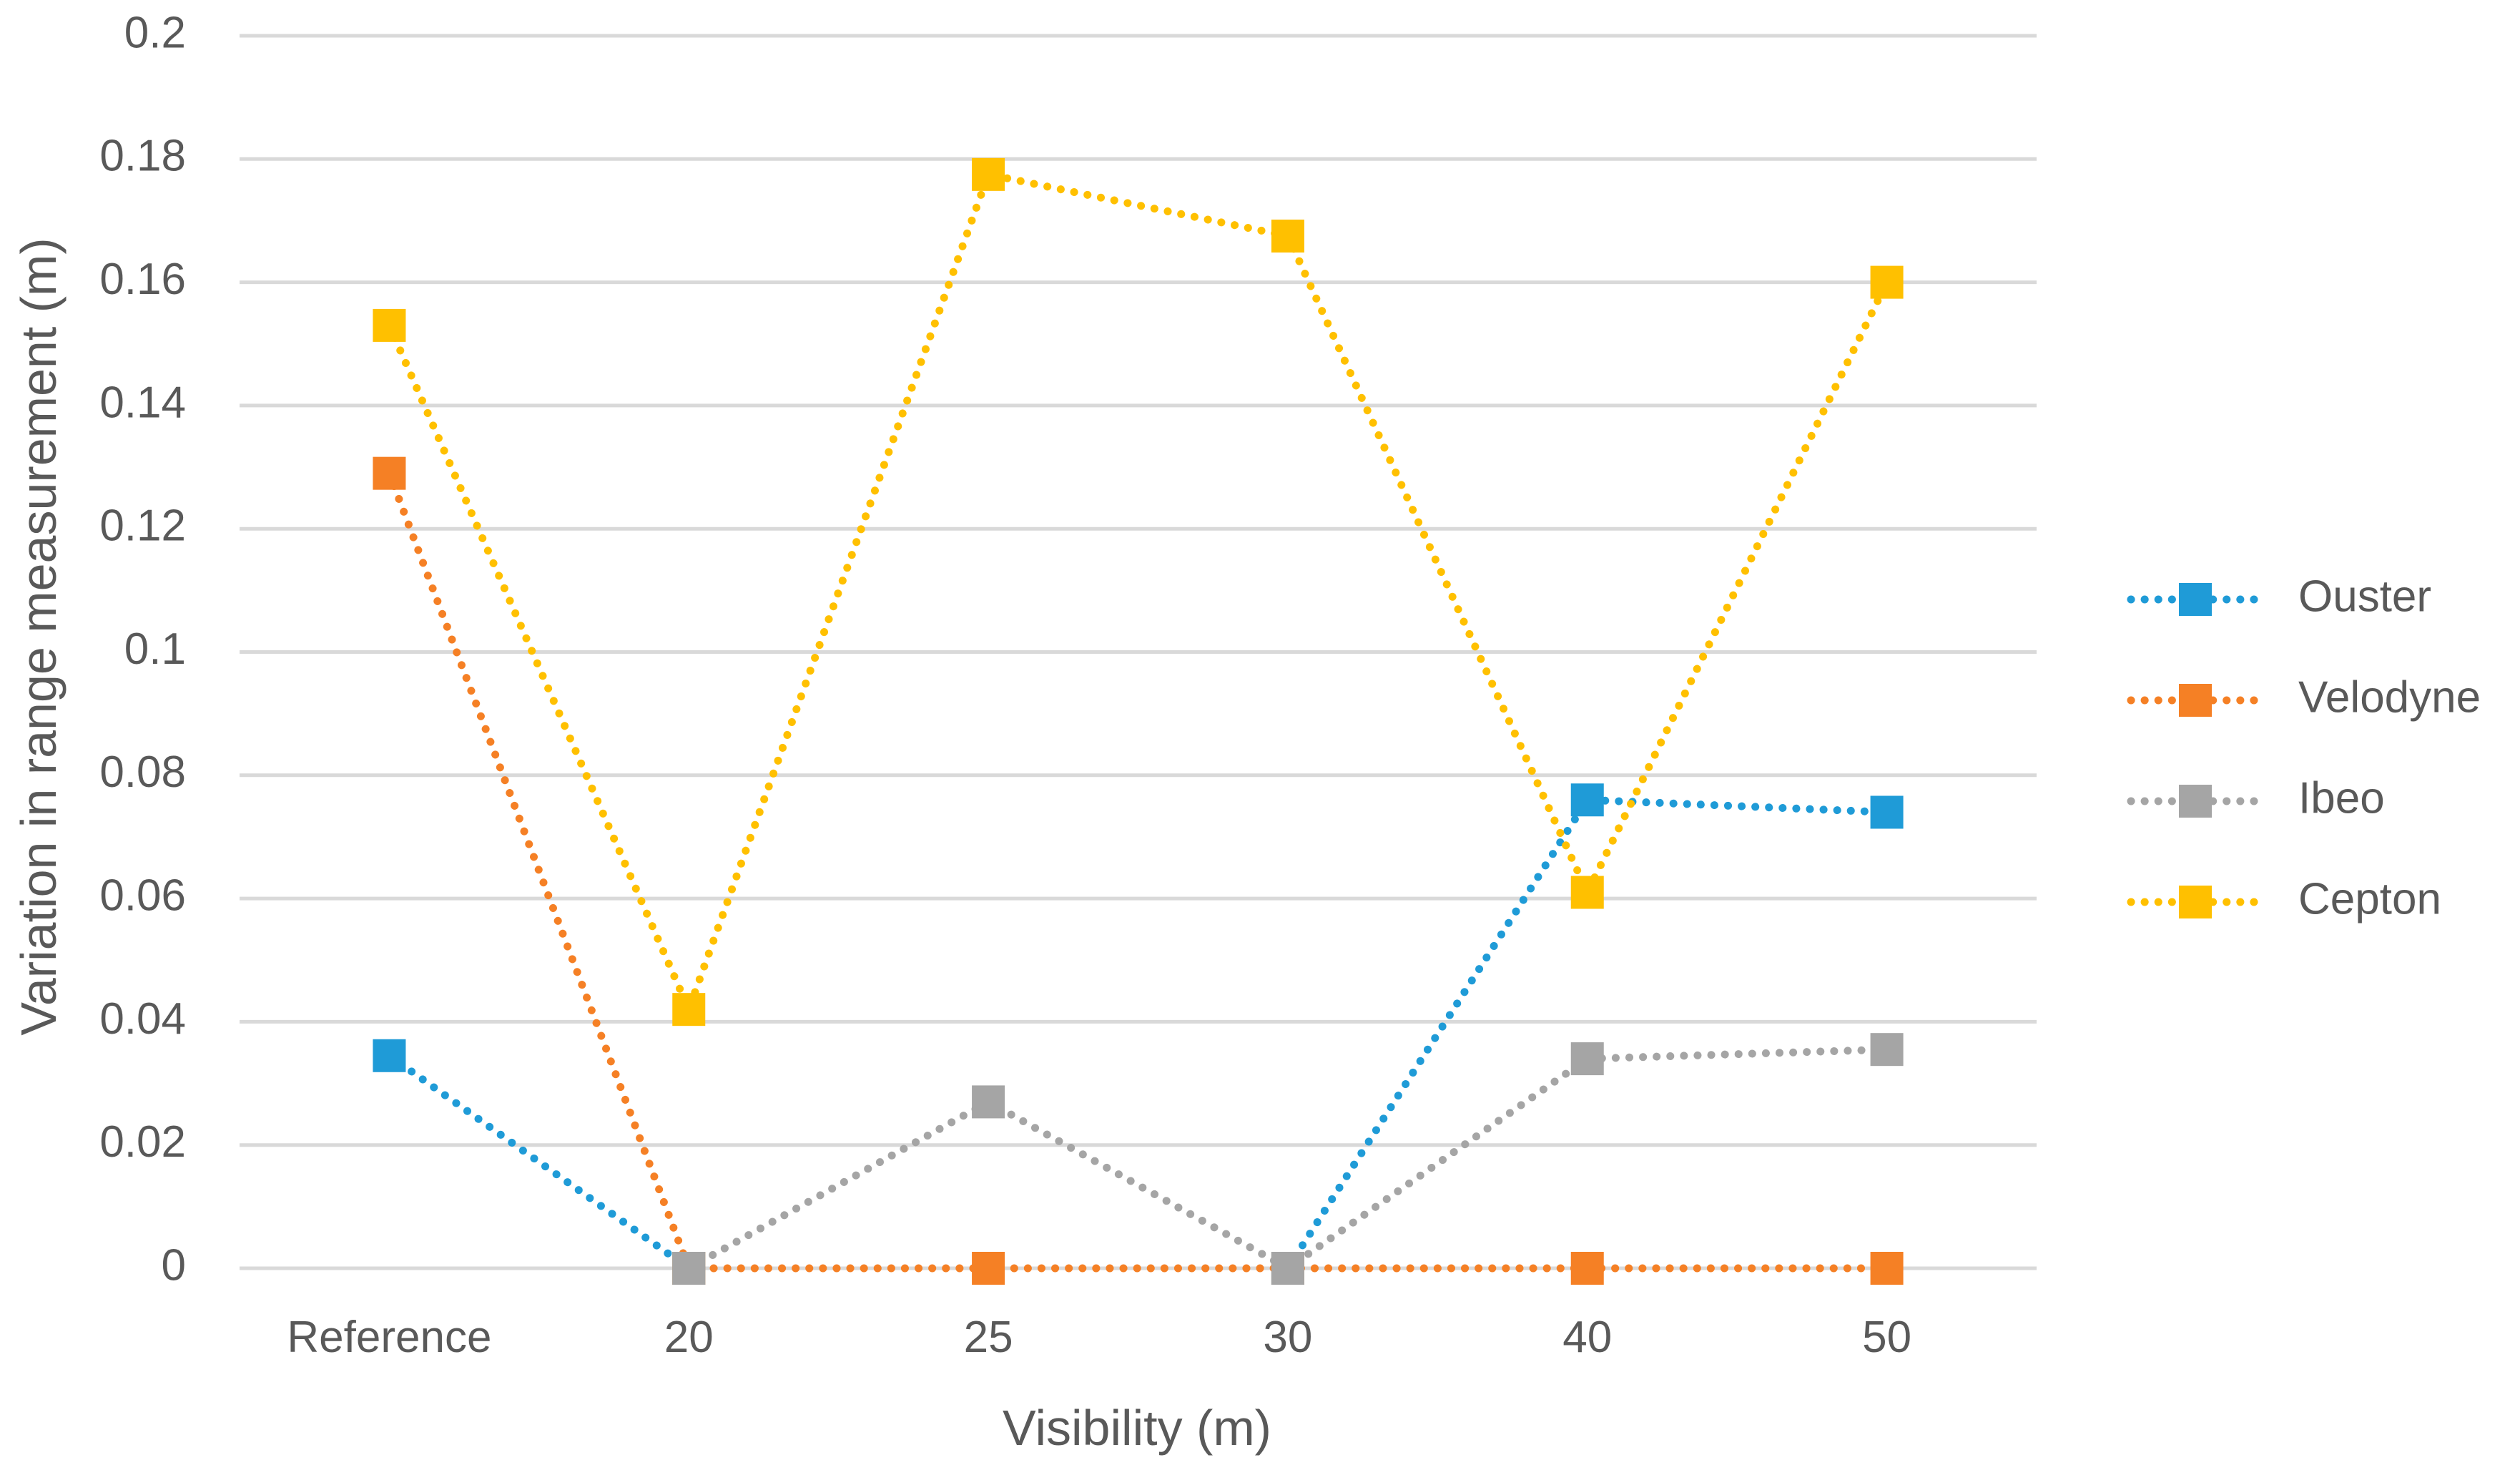 The height and width of the screenshot is (1470, 2520). Describe the element at coordinates (2341, 798) in the screenshot. I see `legend-label-ibeo: Ibeo` at that location.